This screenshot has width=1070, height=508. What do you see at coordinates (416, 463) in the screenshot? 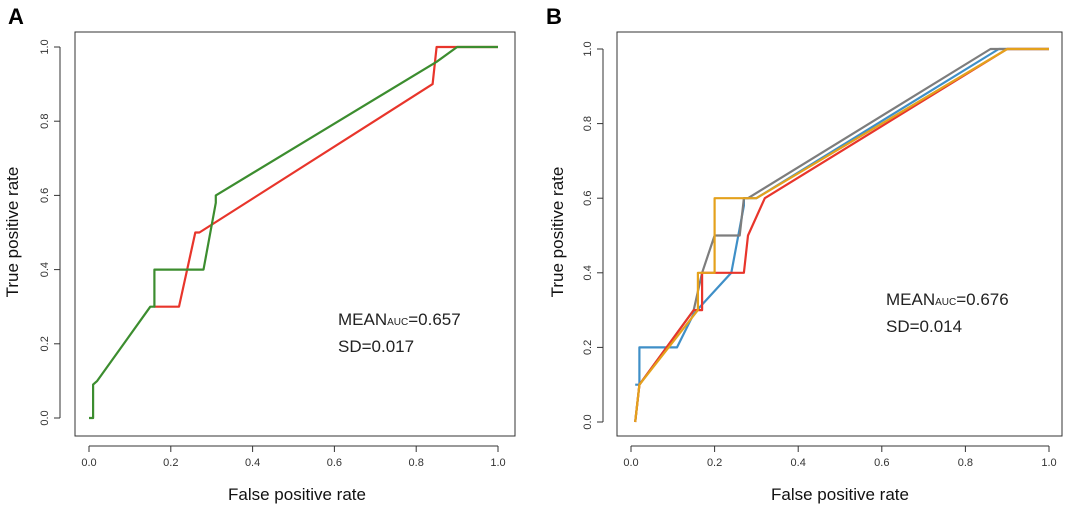
I see `panel-a-x-tick-label: 0.8` at bounding box center [416, 463].